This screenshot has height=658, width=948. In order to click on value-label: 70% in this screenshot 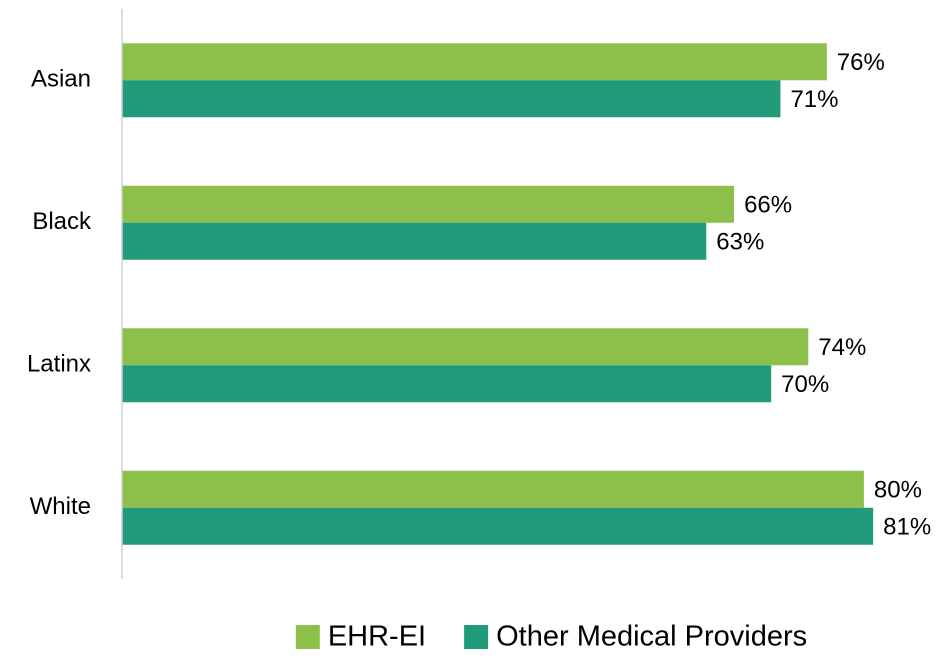, I will do `click(805, 384)`.